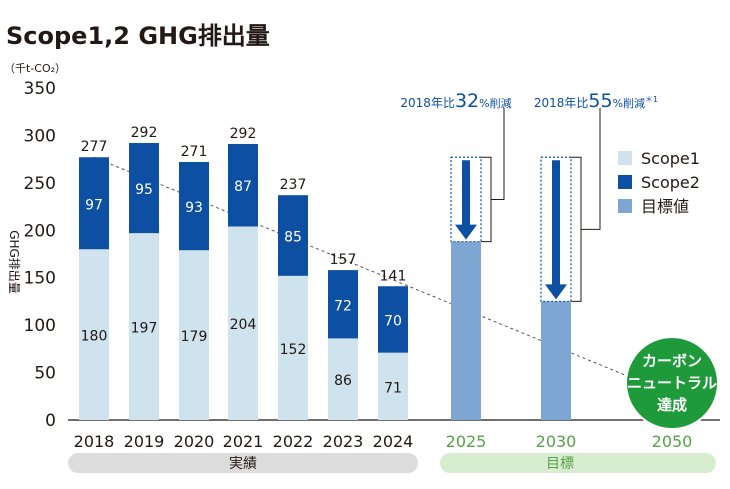 The height and width of the screenshot is (489, 730). Describe the element at coordinates (467, 101) in the screenshot. I see `note-percent-number: 32` at that location.